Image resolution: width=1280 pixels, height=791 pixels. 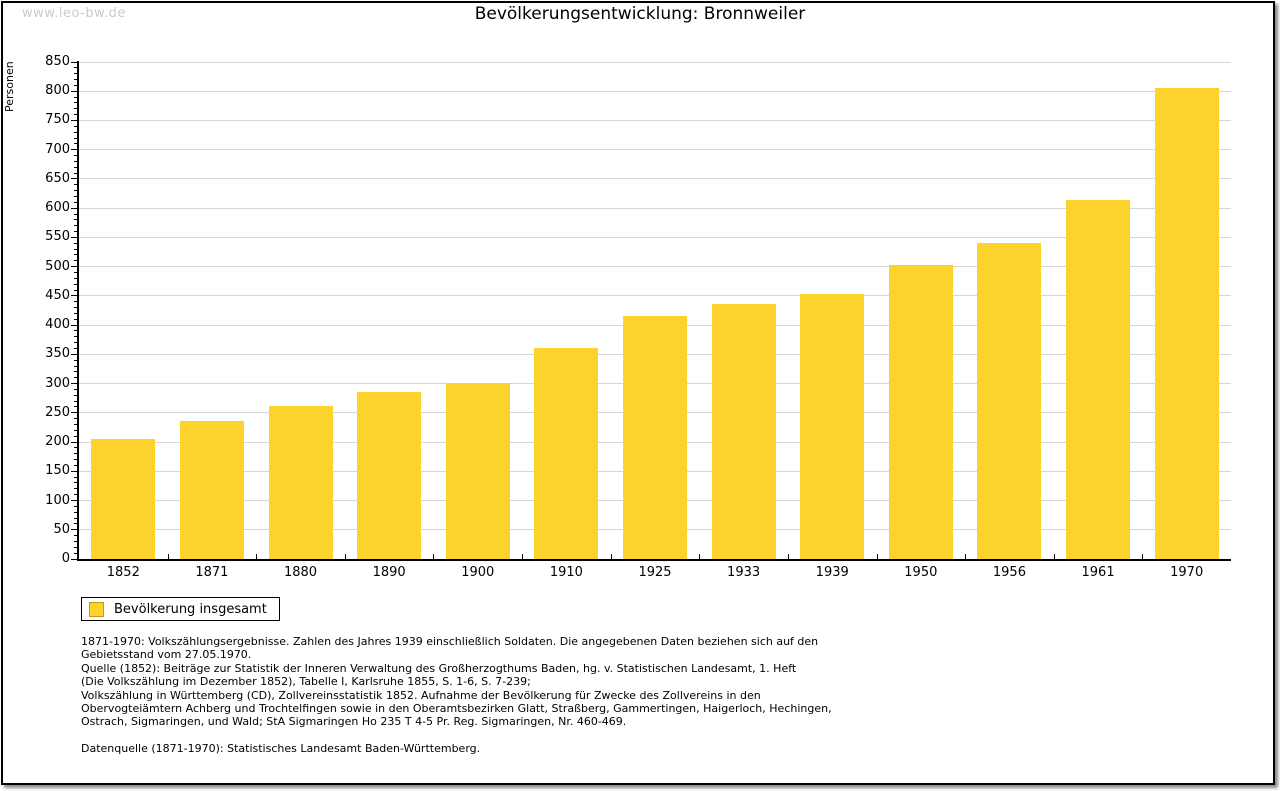 I want to click on y-tick-label: 650, so click(x=57, y=178).